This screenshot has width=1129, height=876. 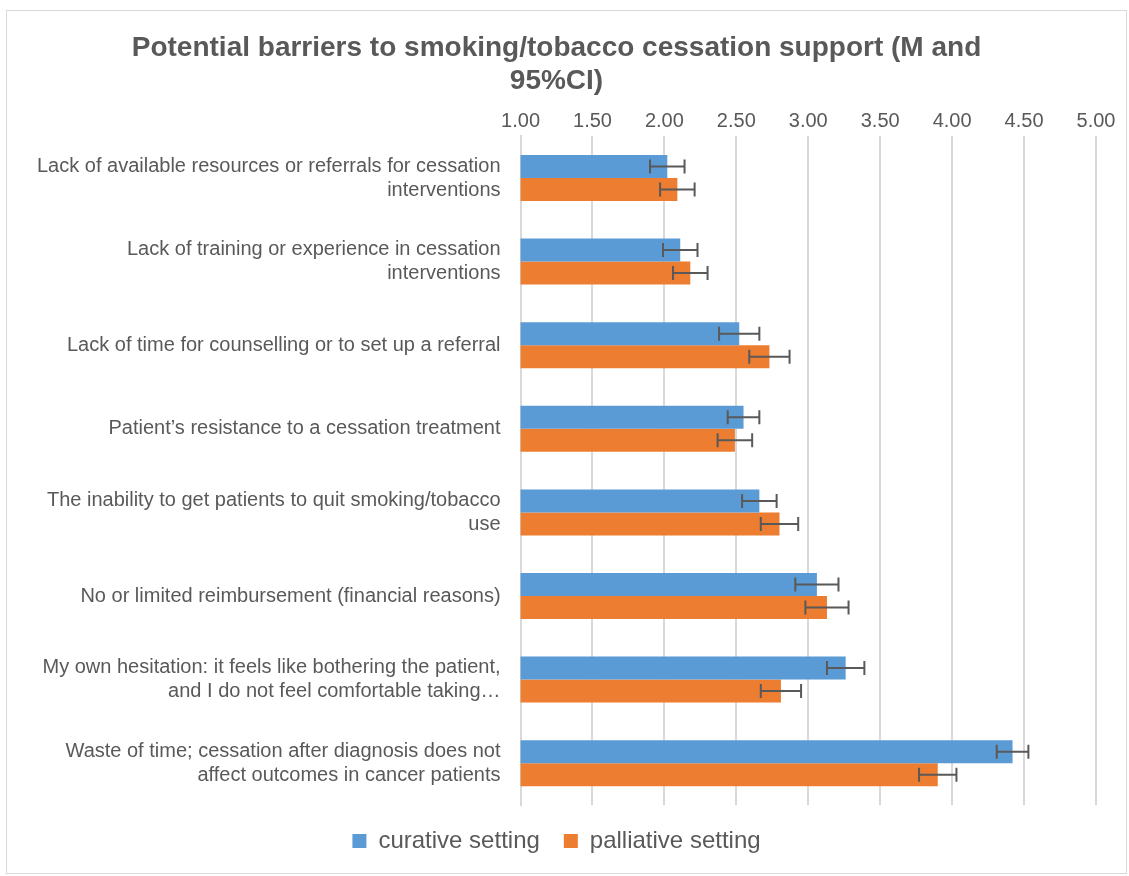 I want to click on y-tick-label: No or limited reimbursement (financial reasons), so click(x=290, y=594).